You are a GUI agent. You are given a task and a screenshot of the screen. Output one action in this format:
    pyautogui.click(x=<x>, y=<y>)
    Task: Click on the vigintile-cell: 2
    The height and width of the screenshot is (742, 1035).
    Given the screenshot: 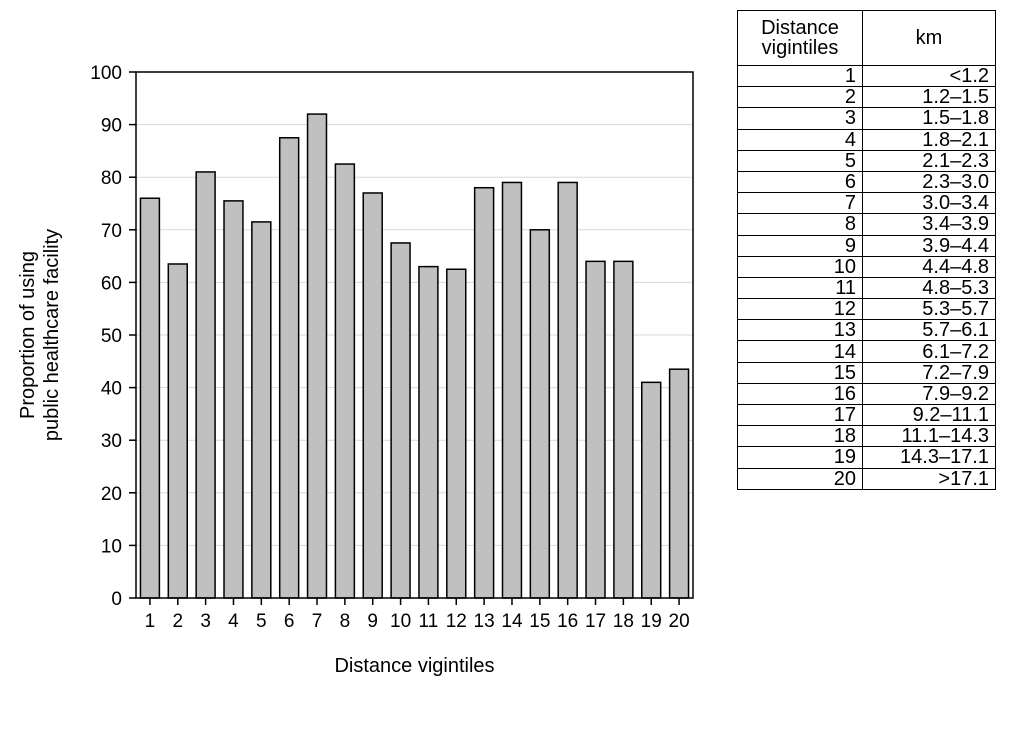 What is the action you would take?
    pyautogui.click(x=800, y=97)
    